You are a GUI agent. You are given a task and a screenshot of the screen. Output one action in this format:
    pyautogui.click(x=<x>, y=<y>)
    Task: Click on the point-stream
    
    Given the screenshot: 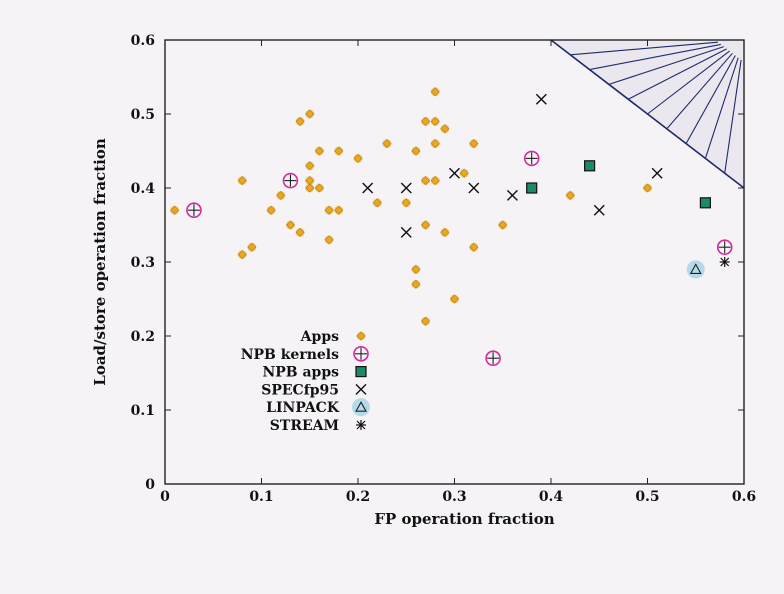 What is the action you would take?
    pyautogui.click(x=724, y=262)
    